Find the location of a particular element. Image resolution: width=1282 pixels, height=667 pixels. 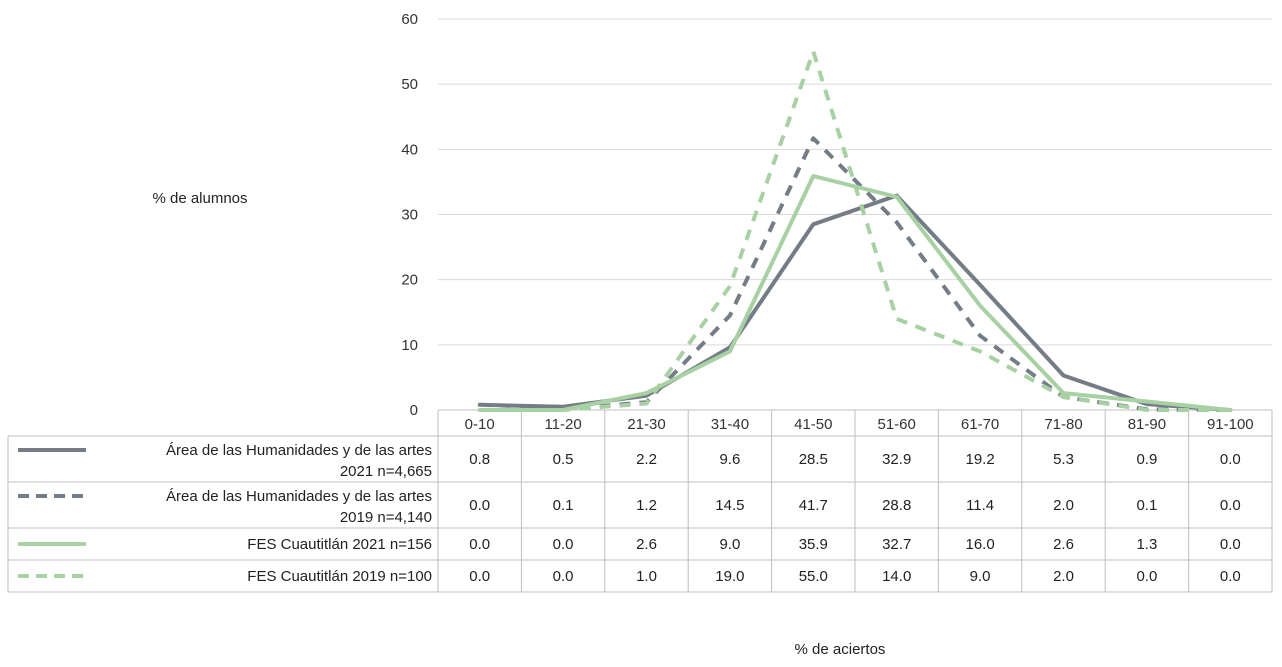

y-tick-label: 40 is located at coordinates (409, 149).